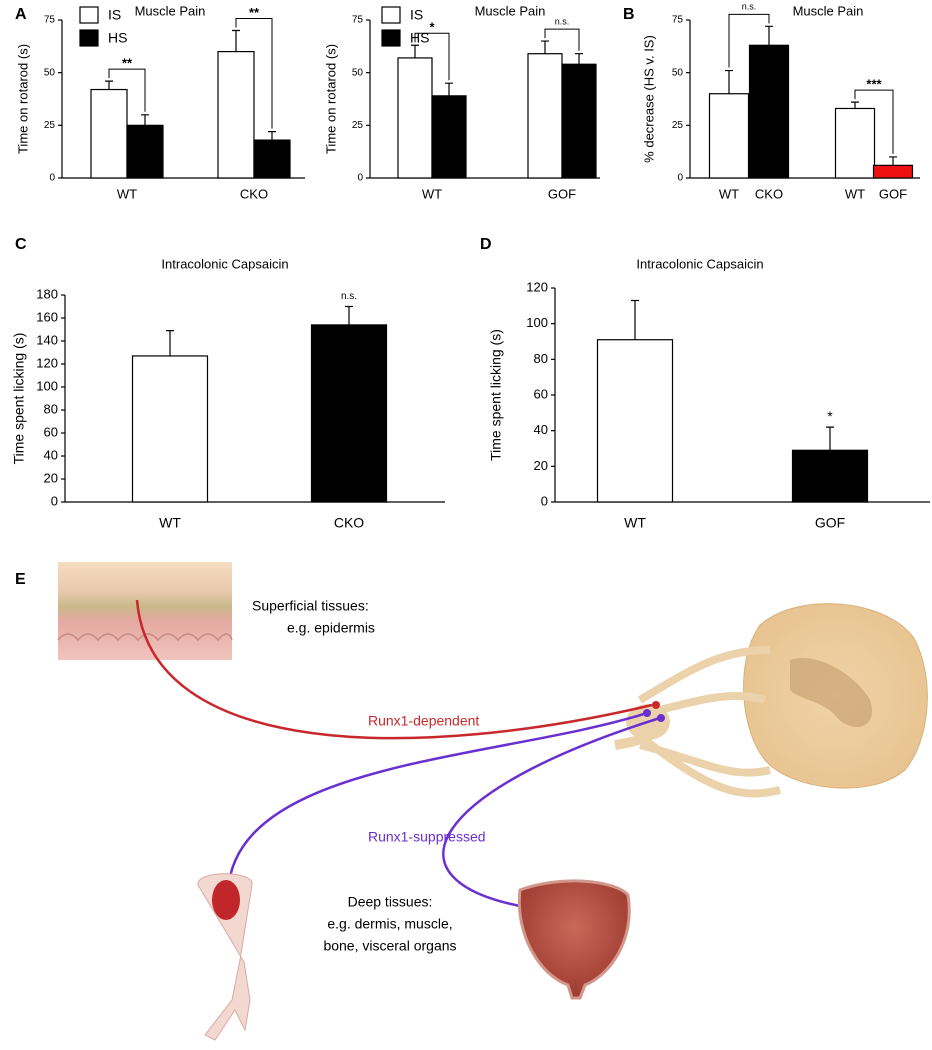 Image resolution: width=932 pixels, height=1050 pixels. Describe the element at coordinates (47, 316) in the screenshot. I see `y-tick-label: 160` at that location.